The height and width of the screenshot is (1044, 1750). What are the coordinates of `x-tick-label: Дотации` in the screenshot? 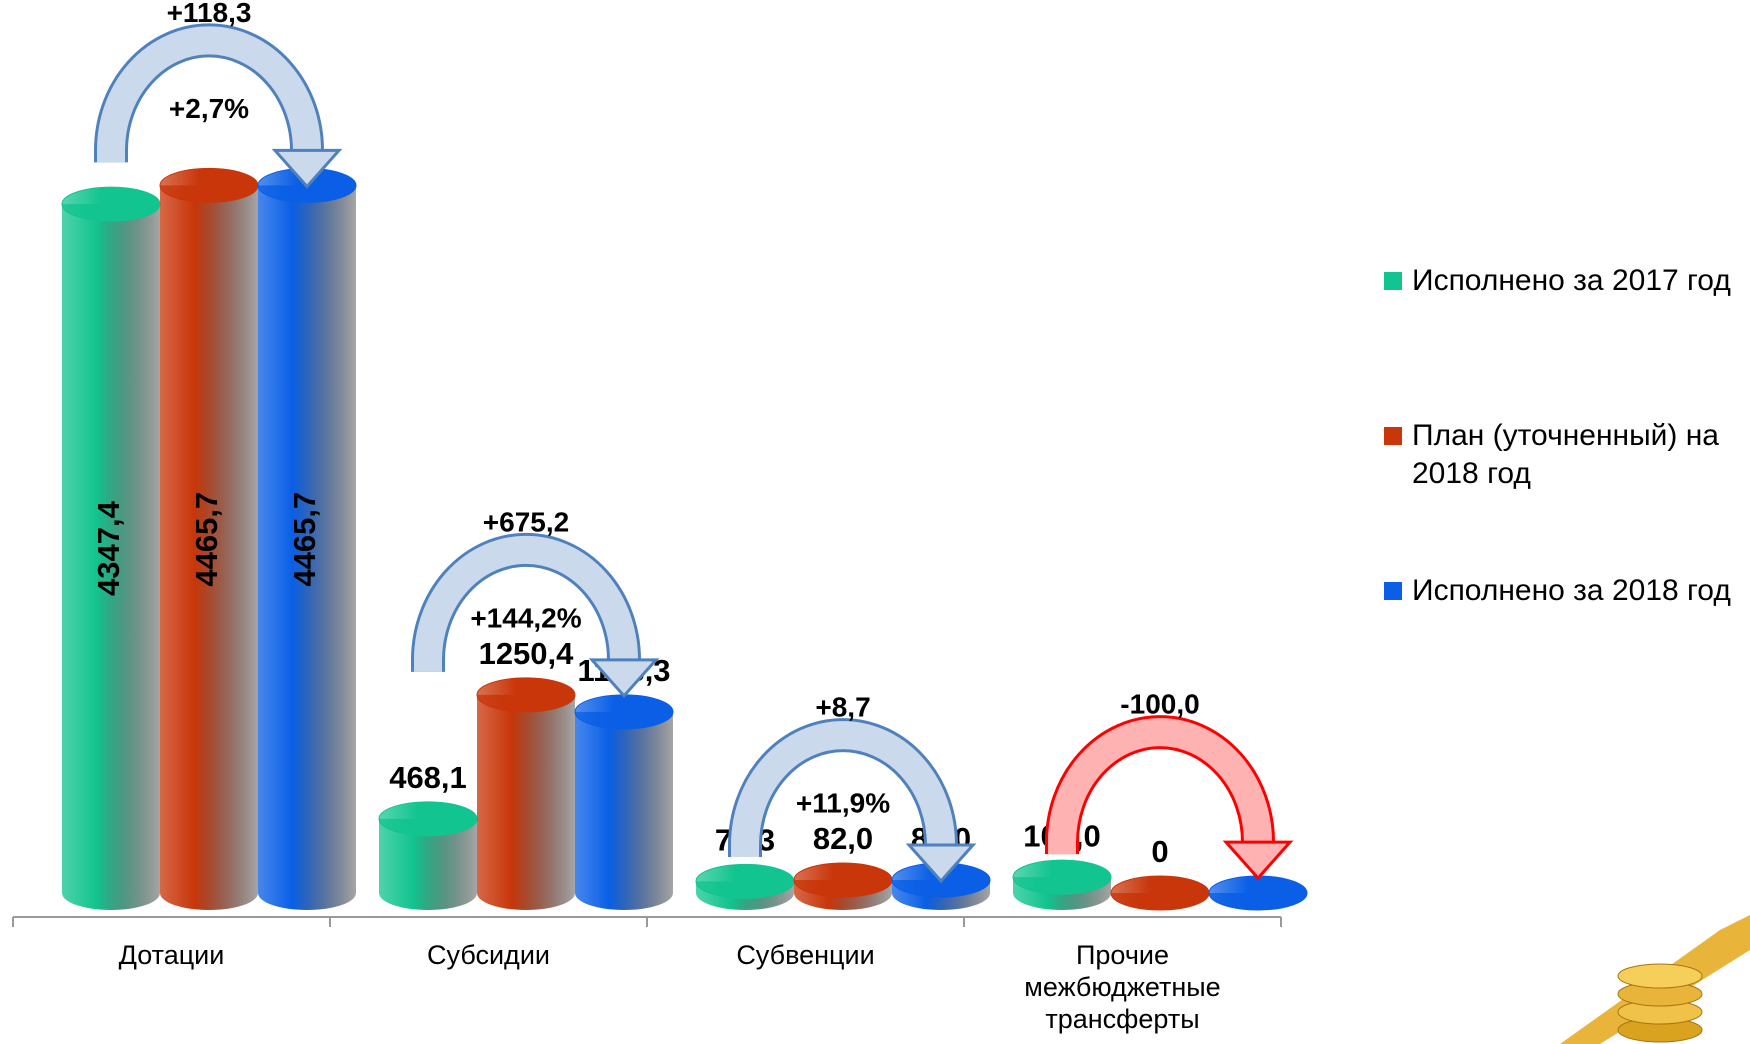 It's located at (171, 955).